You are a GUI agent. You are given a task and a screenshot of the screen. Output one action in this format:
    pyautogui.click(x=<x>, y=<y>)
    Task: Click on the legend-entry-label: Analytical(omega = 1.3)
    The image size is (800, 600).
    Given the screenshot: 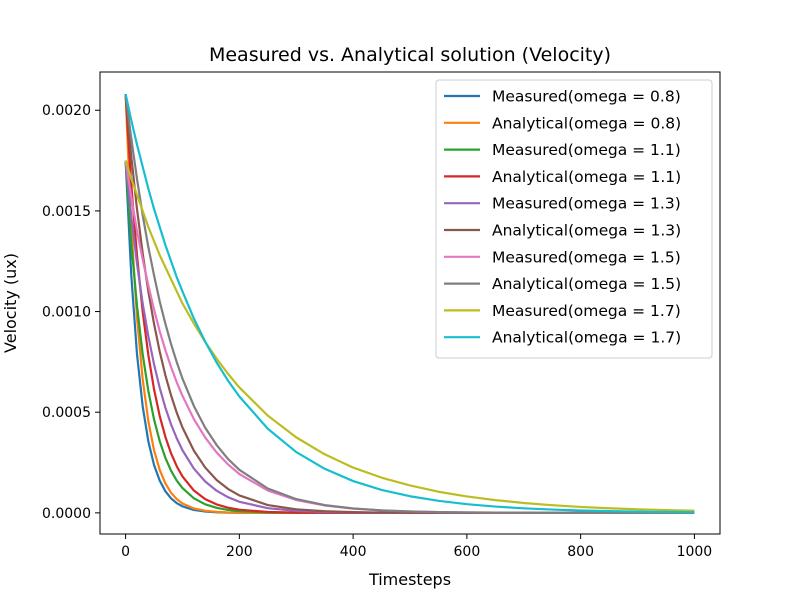 What is the action you would take?
    pyautogui.click(x=586, y=231)
    